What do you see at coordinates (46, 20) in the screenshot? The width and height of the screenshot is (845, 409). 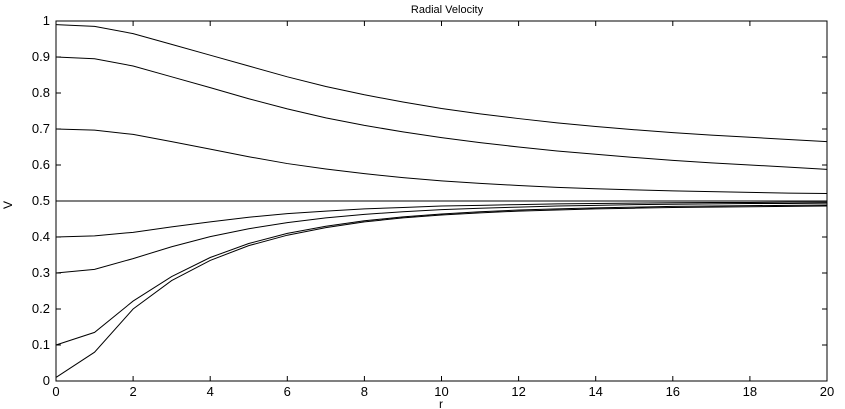 I see `y-tick-label: 1` at bounding box center [46, 20].